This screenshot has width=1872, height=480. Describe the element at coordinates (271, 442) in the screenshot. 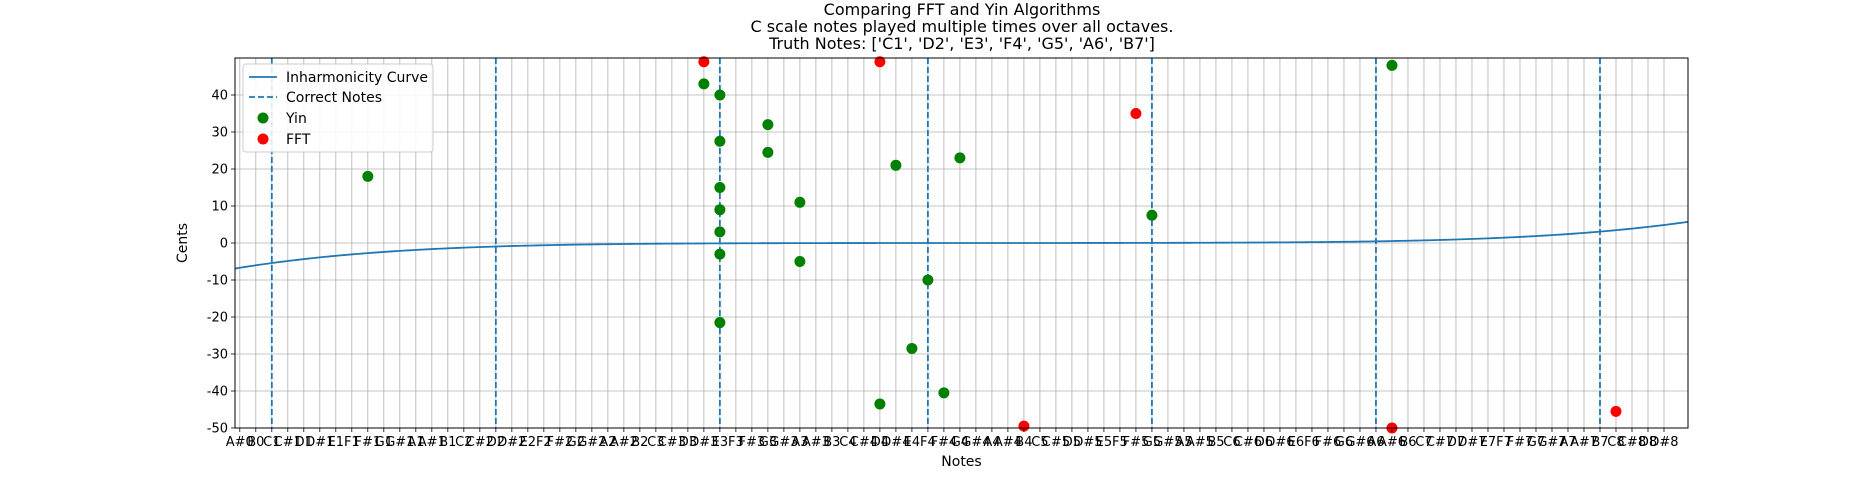

I see `x-tick-label: C1` at that location.